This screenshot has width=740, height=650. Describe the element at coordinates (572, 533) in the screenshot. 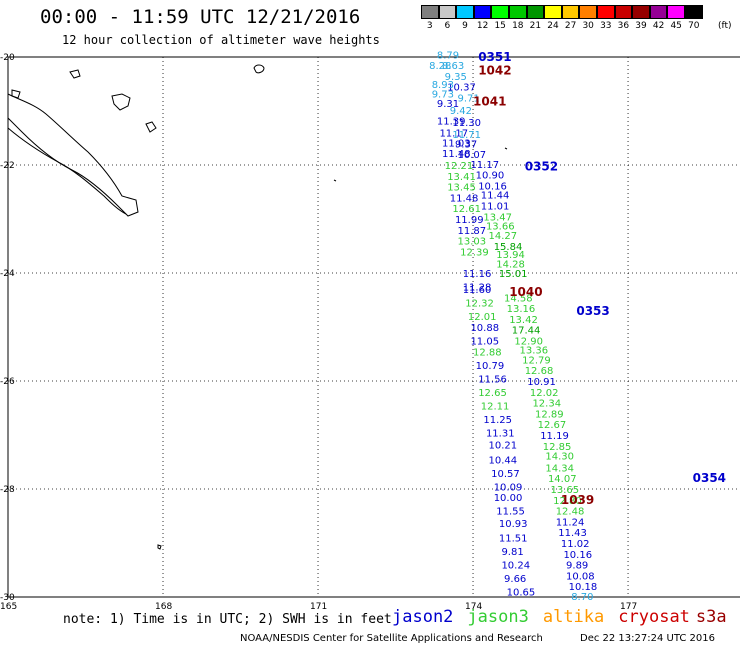

I see `wave-height-value: 11.43` at that location.